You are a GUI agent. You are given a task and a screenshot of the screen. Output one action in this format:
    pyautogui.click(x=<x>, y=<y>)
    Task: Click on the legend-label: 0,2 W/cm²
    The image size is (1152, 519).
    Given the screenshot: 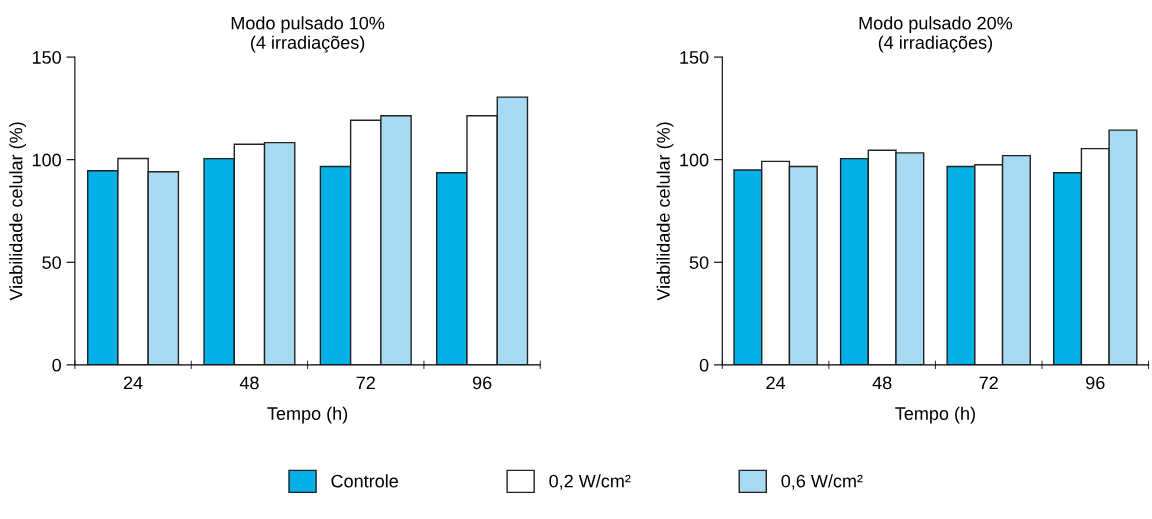 What is the action you would take?
    pyautogui.click(x=590, y=482)
    